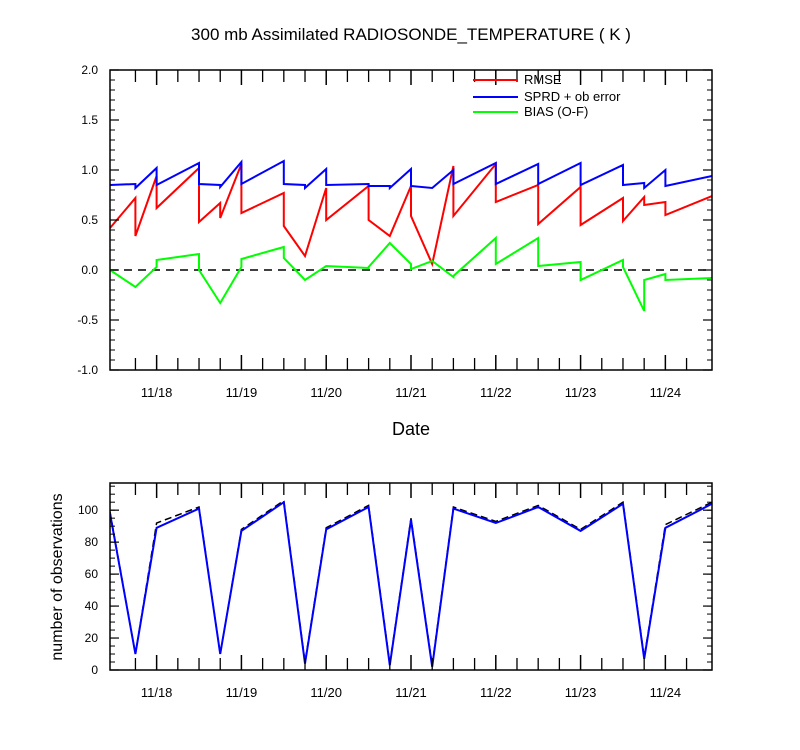  What do you see at coordinates (57, 576) in the screenshot?
I see `bottom-y-axis-label: number of observations` at bounding box center [57, 576].